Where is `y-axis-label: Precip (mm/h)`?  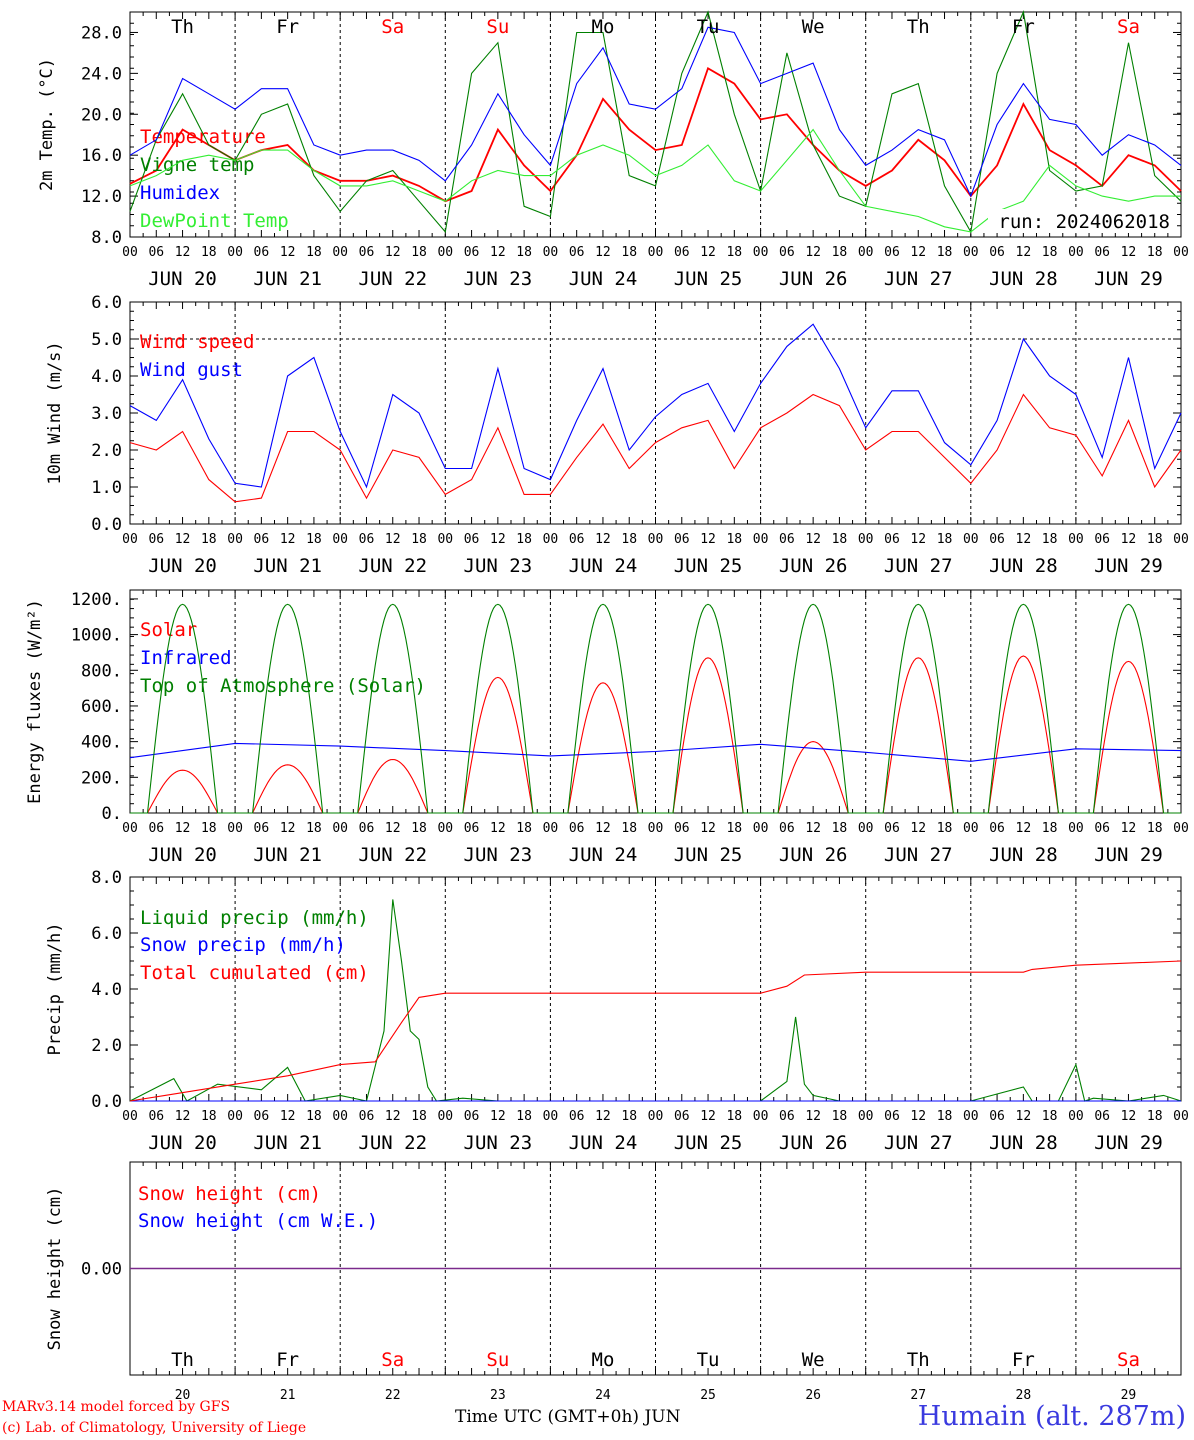 y-axis-label: Precip (mm/h) is located at coordinates (55, 988).